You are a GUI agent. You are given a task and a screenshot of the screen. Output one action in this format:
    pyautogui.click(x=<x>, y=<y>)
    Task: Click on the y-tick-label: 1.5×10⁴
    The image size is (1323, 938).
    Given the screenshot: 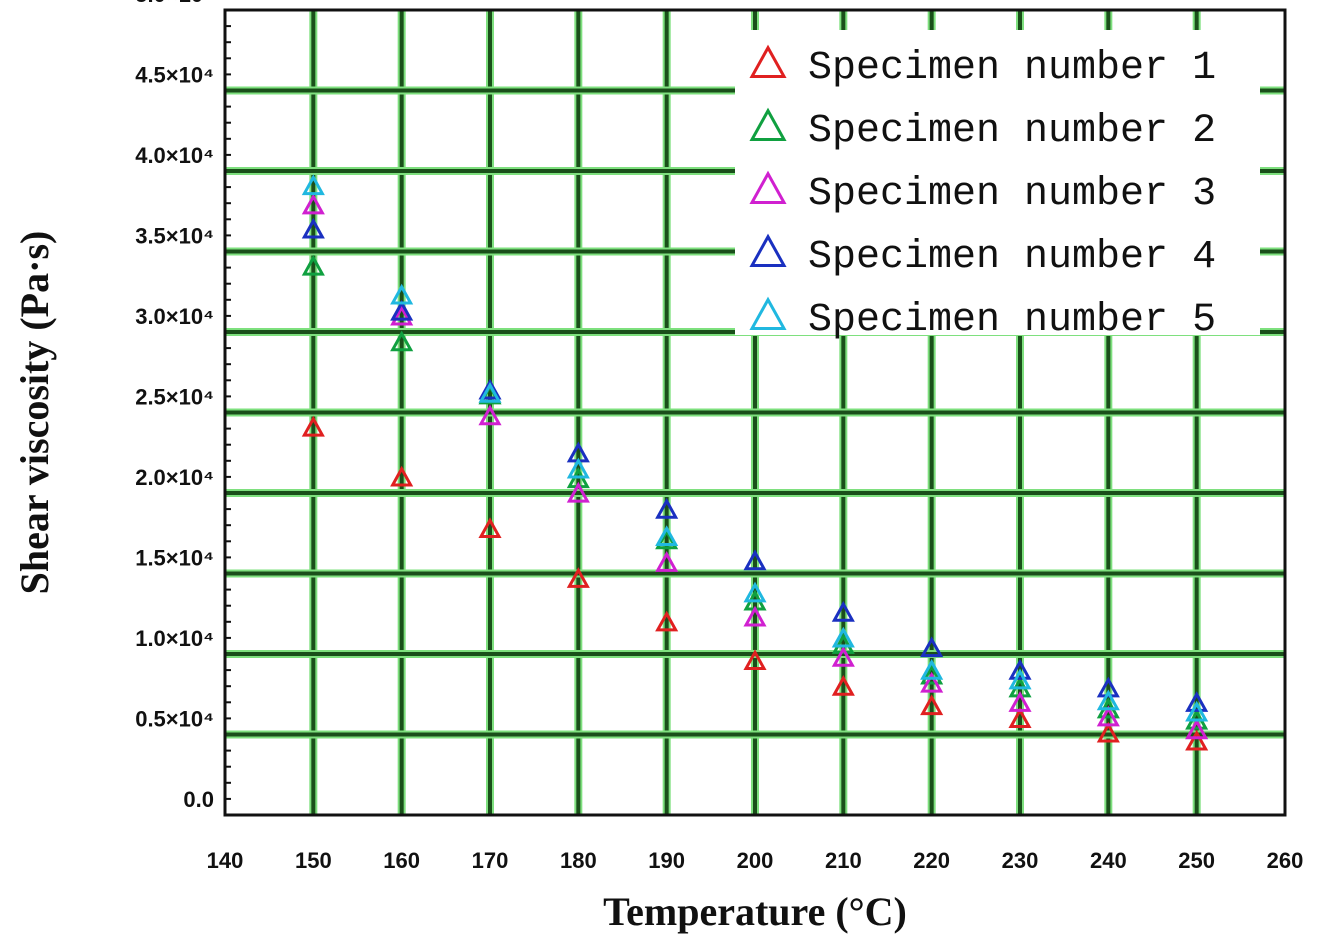 What is the action you would take?
    pyautogui.click(x=174, y=558)
    